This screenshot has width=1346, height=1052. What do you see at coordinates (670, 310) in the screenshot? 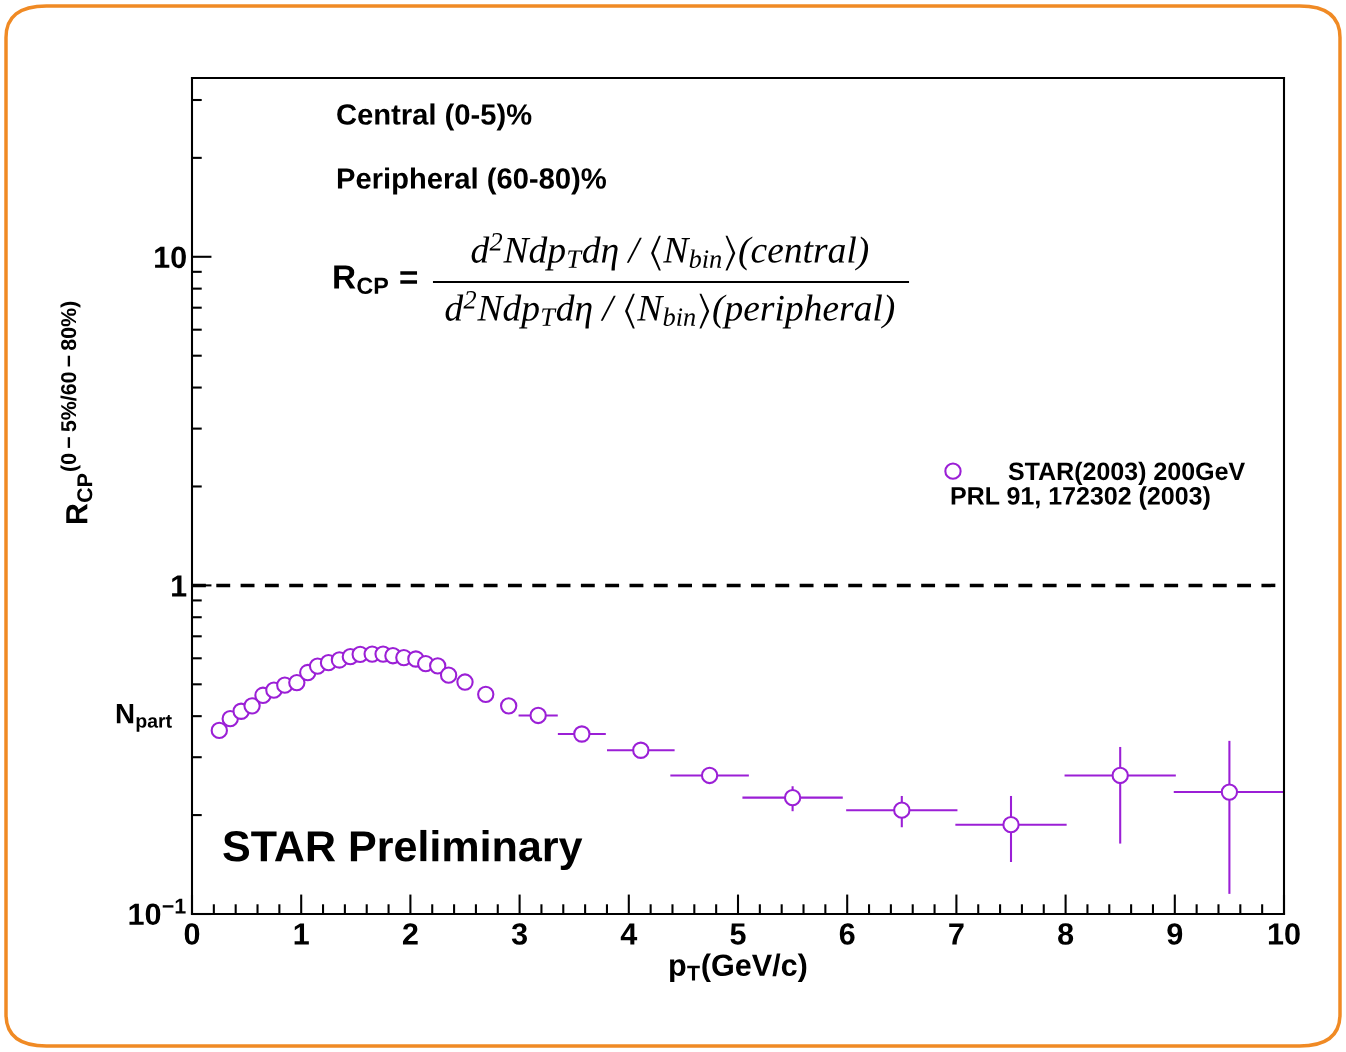
I see `annotation: d$^{2}$Ndp$_{T}$dη / ⟨N$_{bin}$⟩(peripheral)` at bounding box center [670, 310].